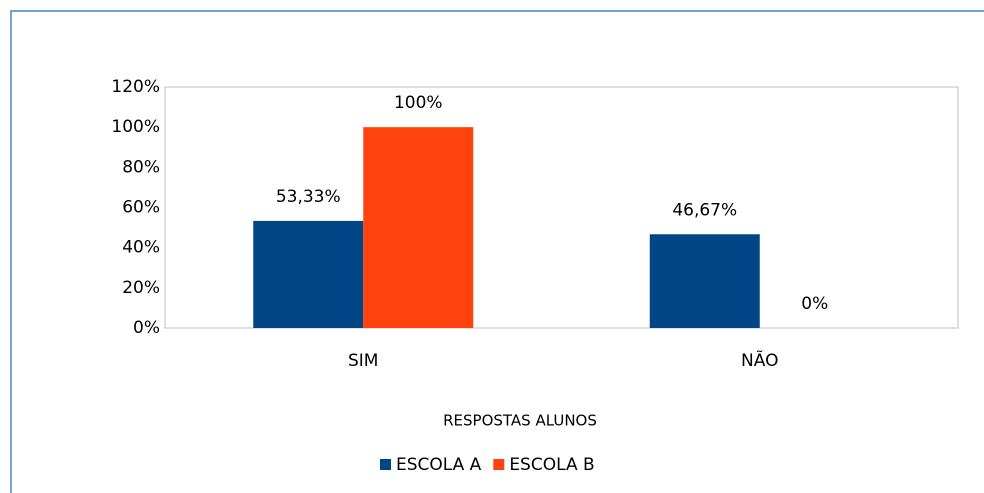 This screenshot has height=493, width=984. Describe the element at coordinates (363, 361) in the screenshot. I see `x-tick-label: SIM` at that location.